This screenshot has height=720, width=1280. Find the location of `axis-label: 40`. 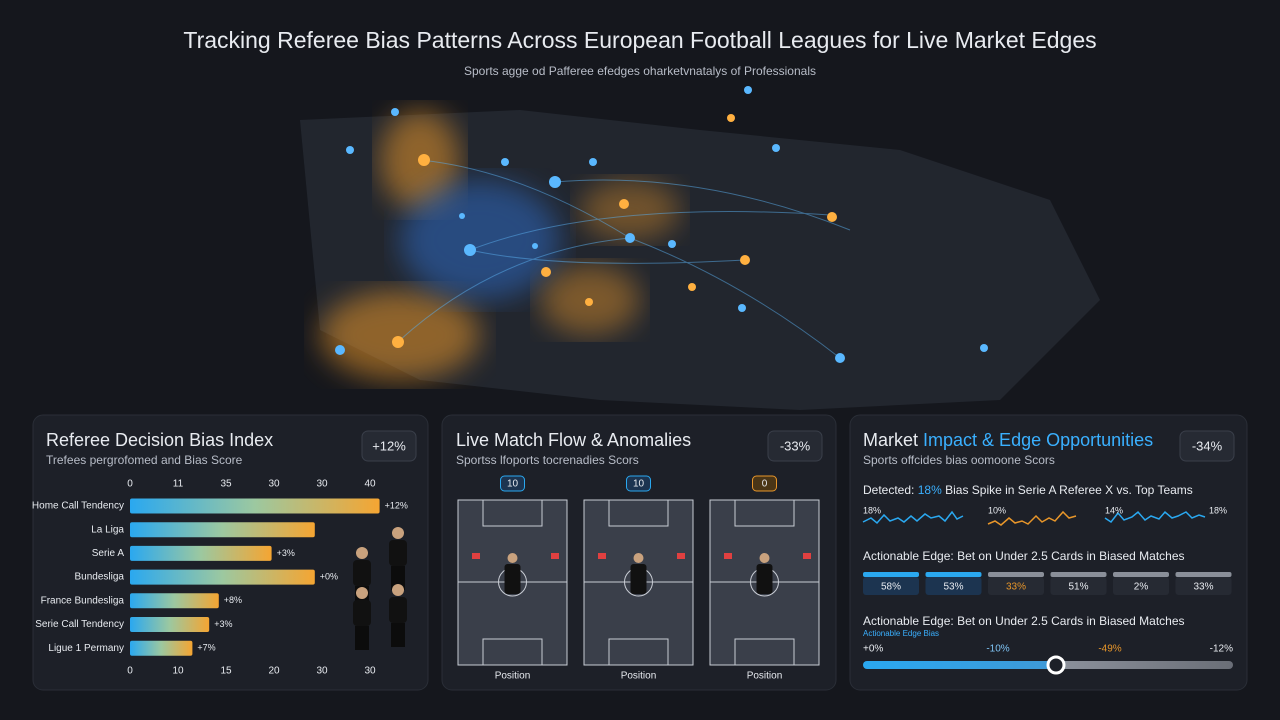

axis-label: 40 is located at coordinates (370, 484).